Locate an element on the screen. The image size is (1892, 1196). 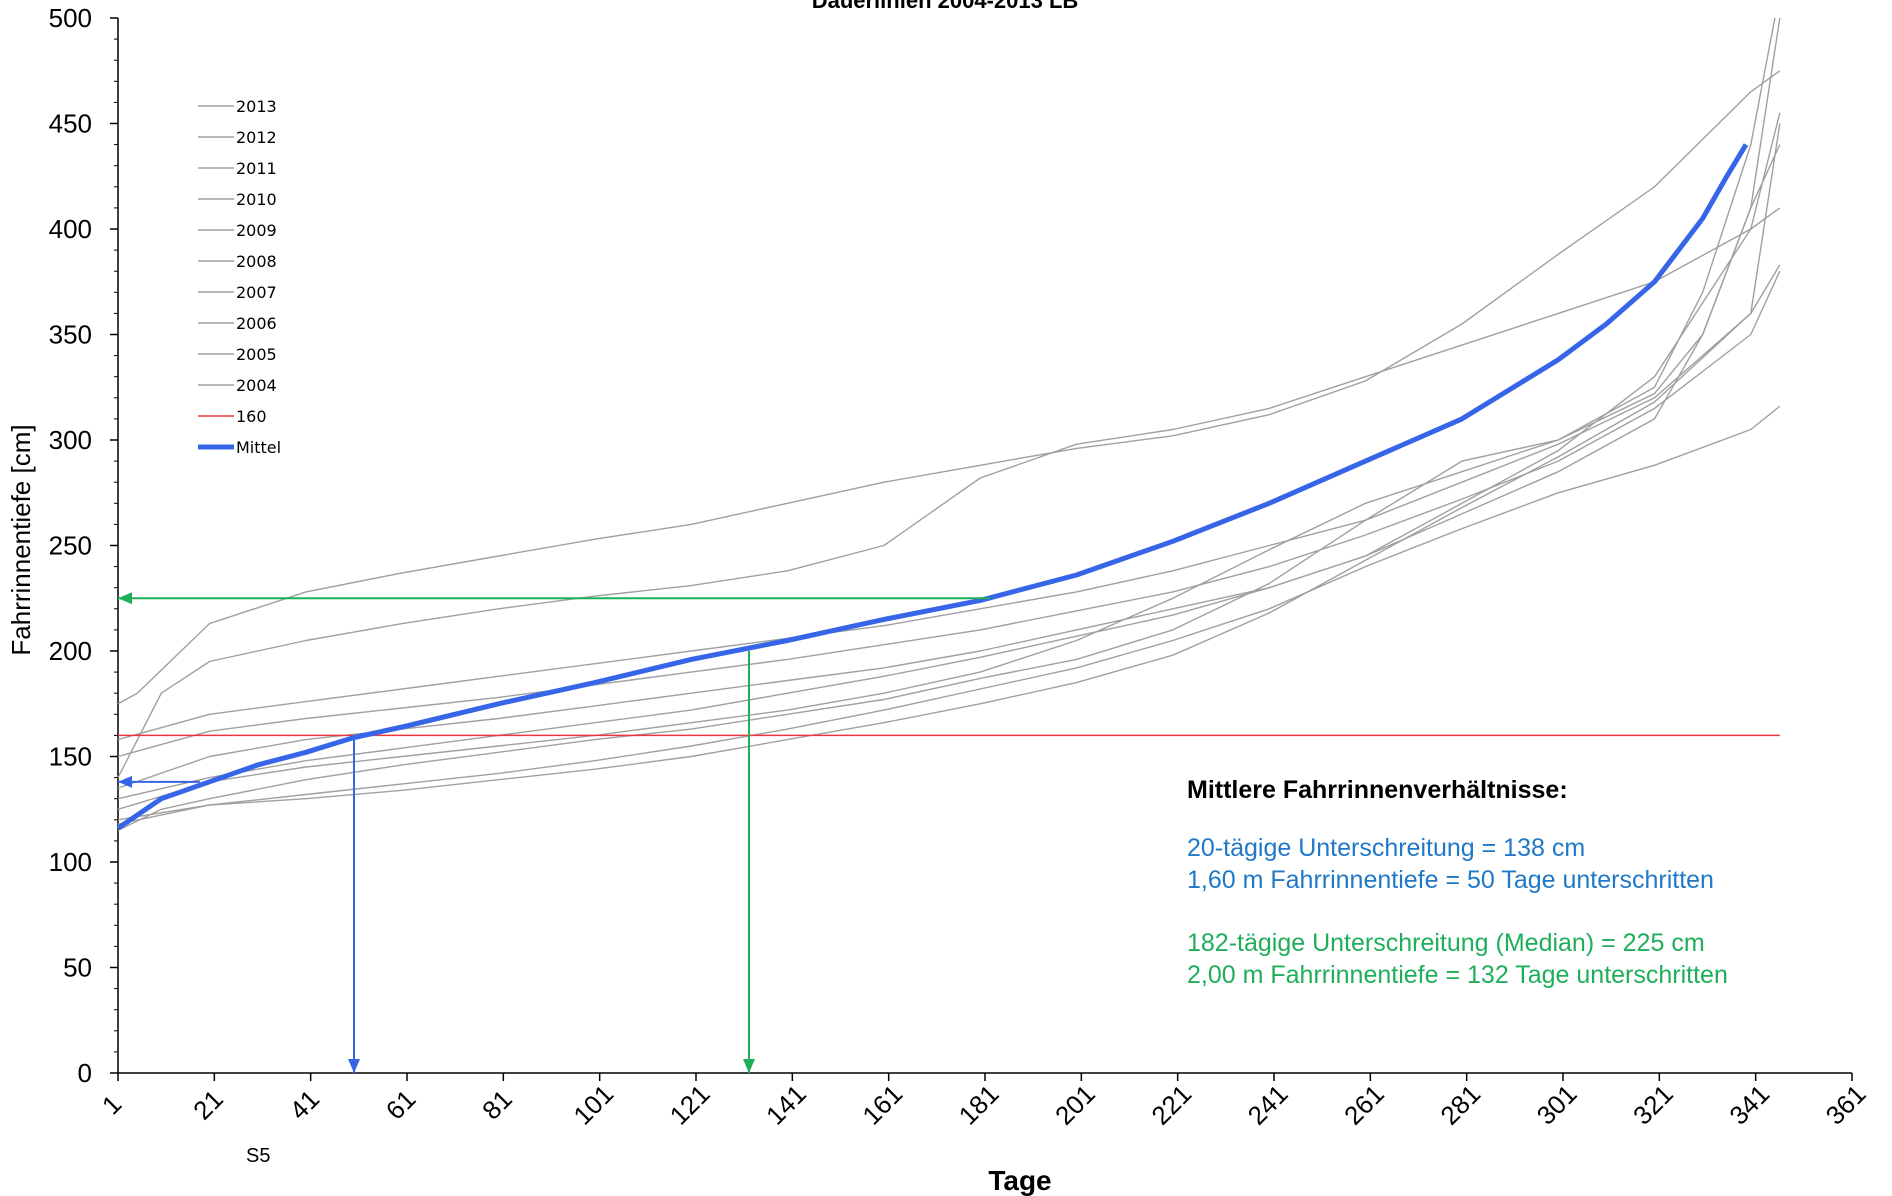
x-tick-label: 281 is located at coordinates (1460, 1105).